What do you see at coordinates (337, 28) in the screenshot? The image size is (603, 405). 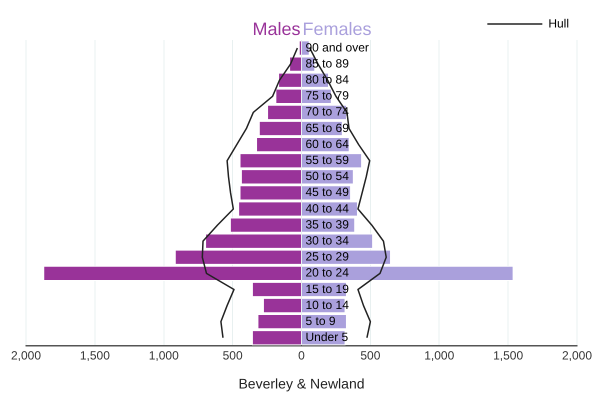 I see `series-label: Females` at bounding box center [337, 28].